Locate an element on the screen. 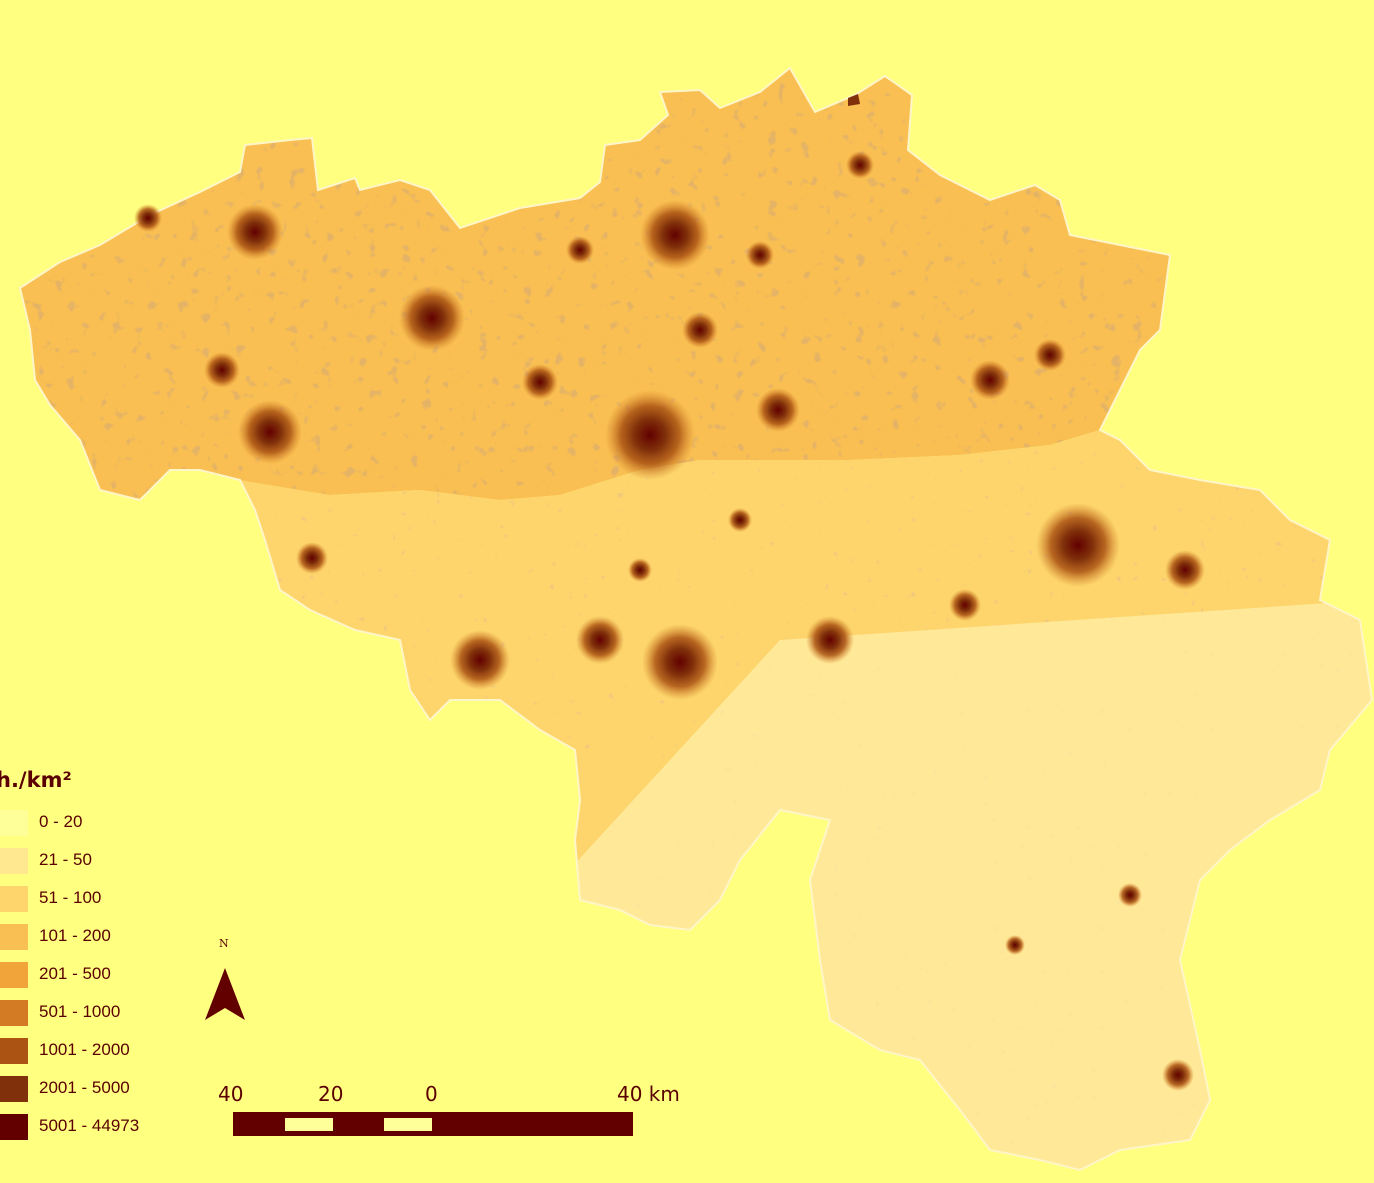  scale-label-40: 40 is located at coordinates (231, 1094).